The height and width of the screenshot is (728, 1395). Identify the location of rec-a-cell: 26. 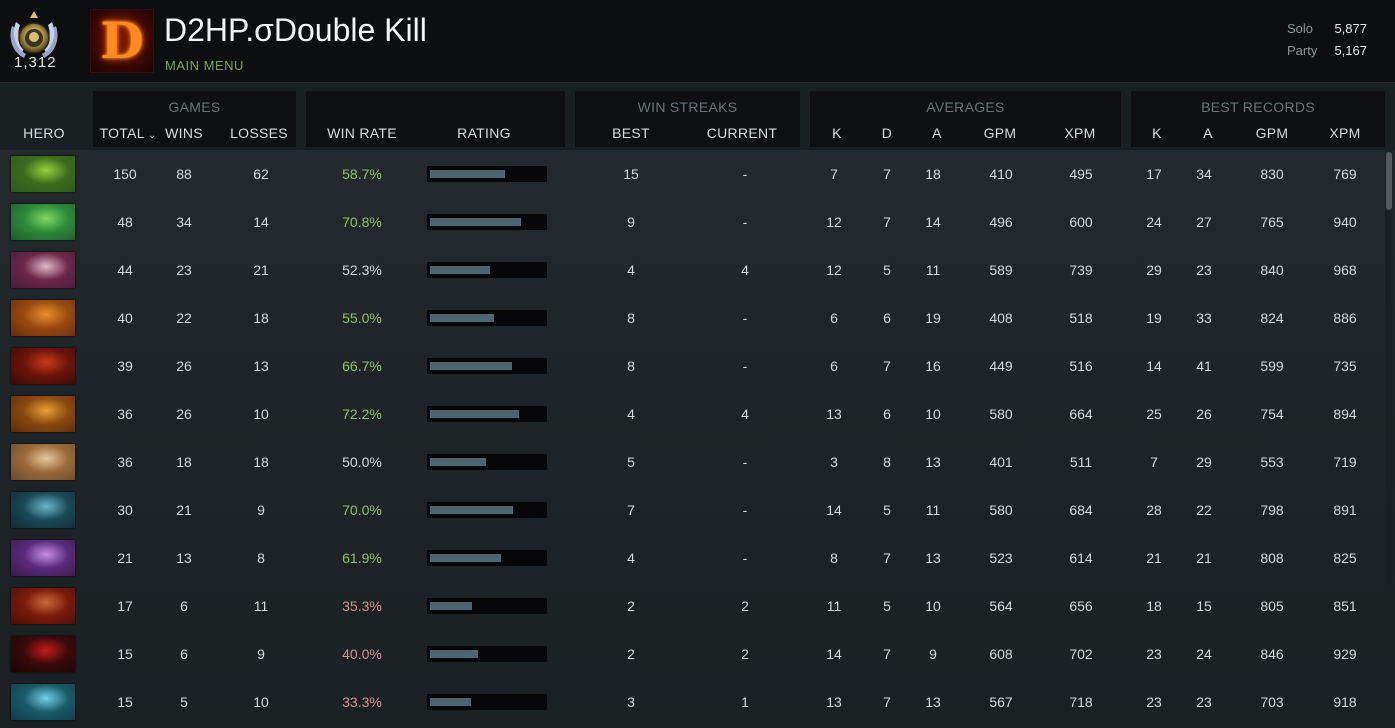
(1204, 414).